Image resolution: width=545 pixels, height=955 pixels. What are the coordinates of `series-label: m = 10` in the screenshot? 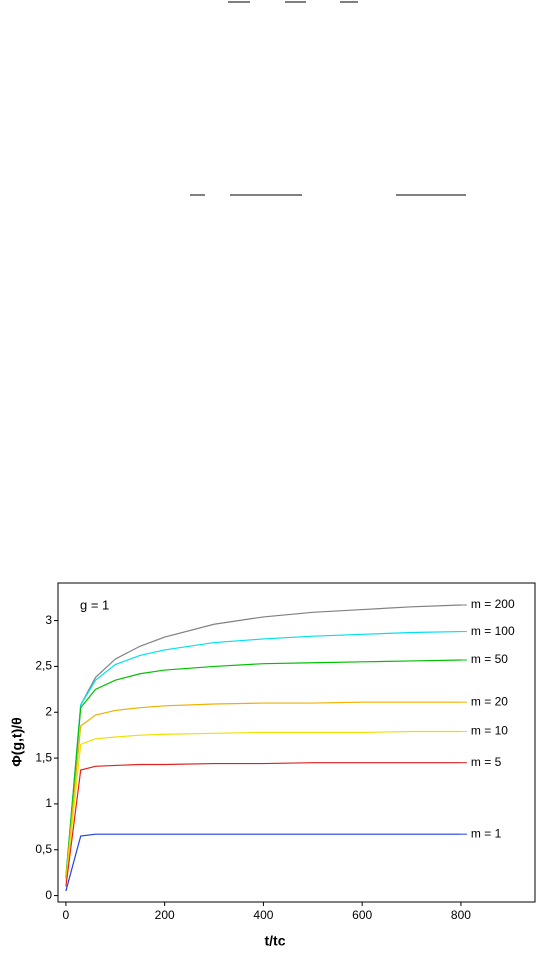 It's located at (489, 731).